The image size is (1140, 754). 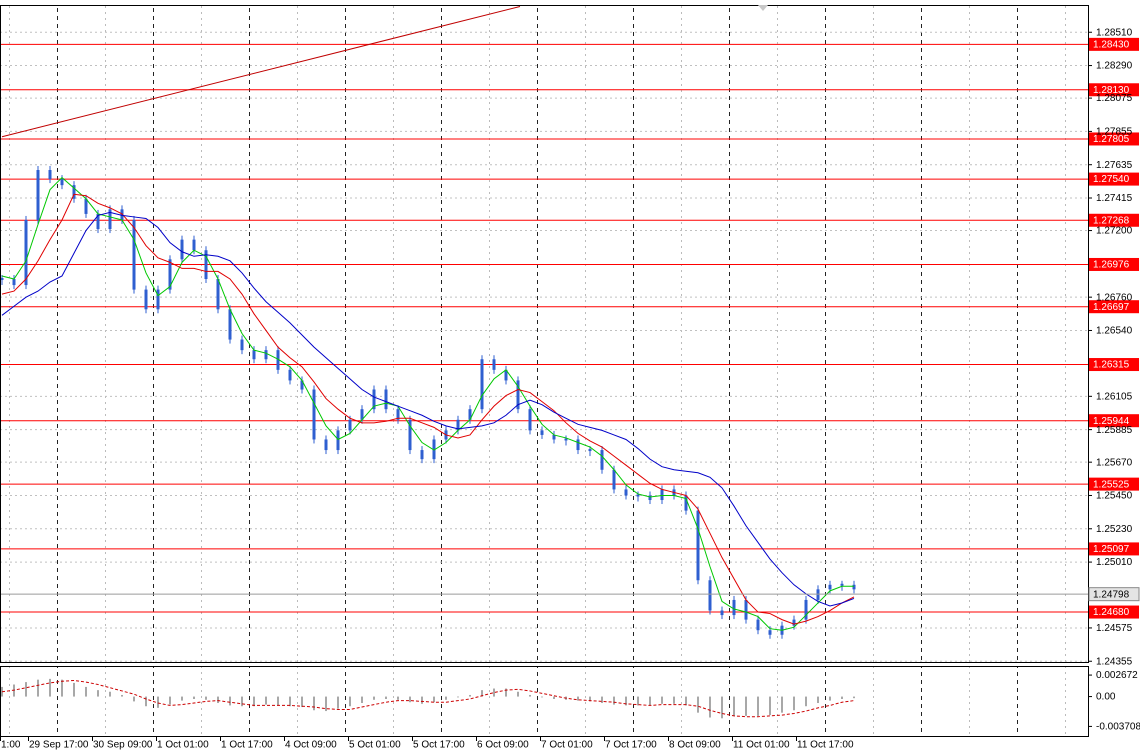 What do you see at coordinates (1114, 430) in the screenshot?
I see `y-tick-label: 1.25885` at bounding box center [1114, 430].